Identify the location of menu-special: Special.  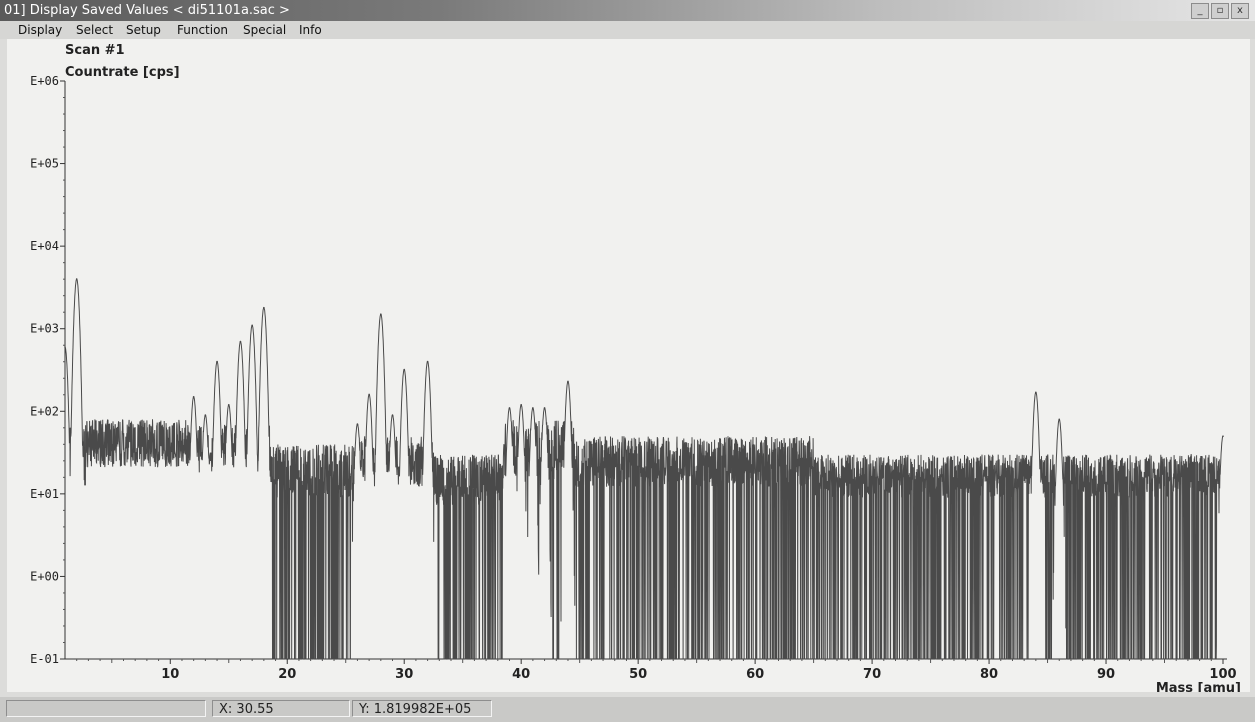
(265, 30).